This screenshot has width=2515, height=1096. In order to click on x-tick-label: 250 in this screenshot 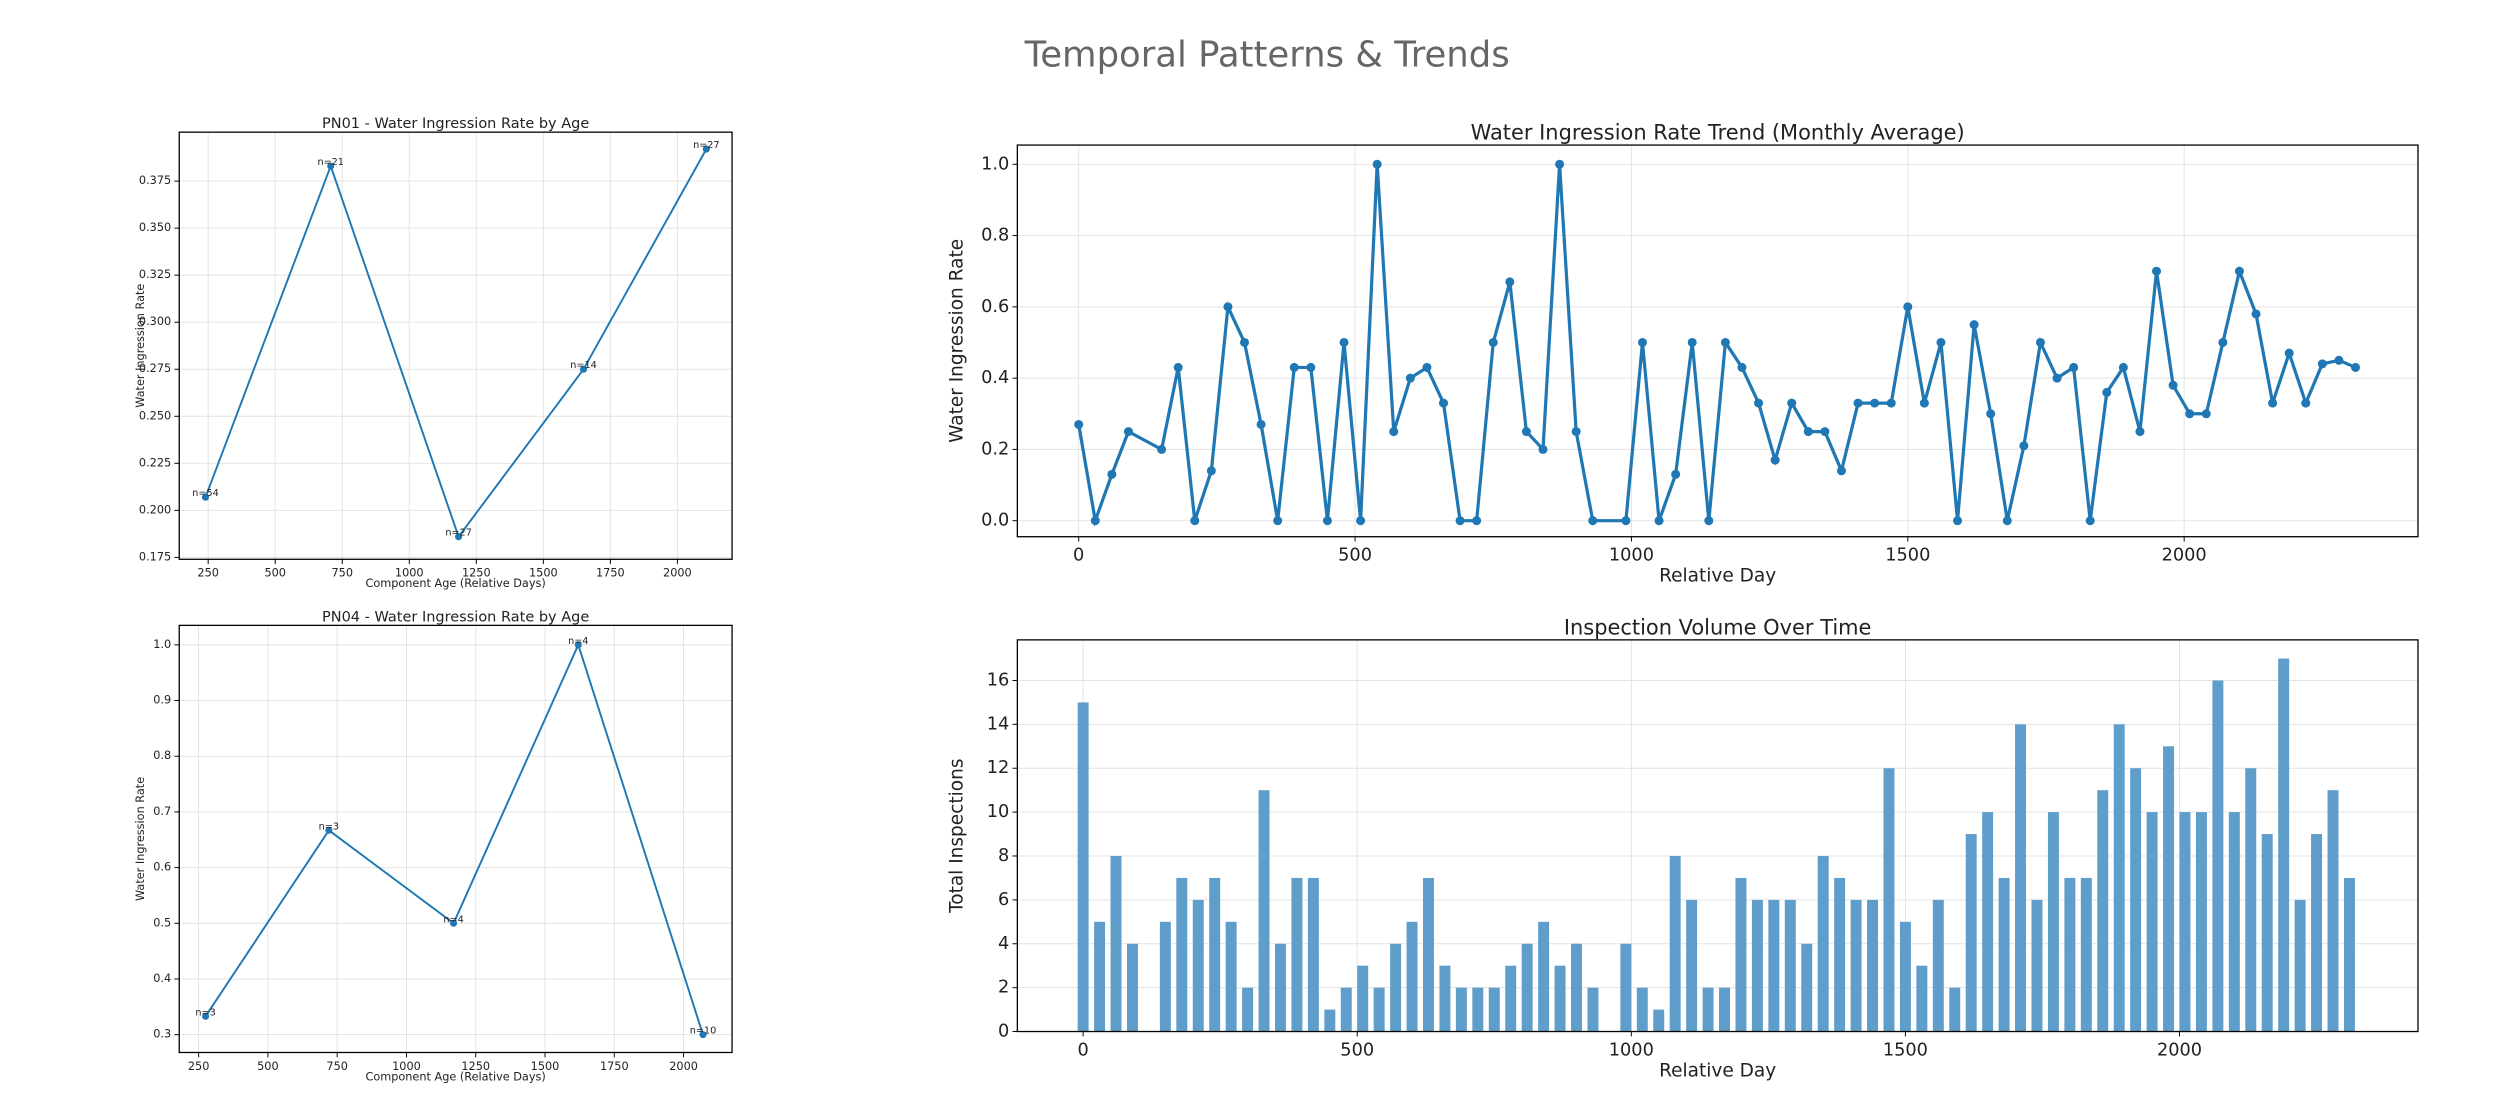, I will do `click(199, 1066)`.